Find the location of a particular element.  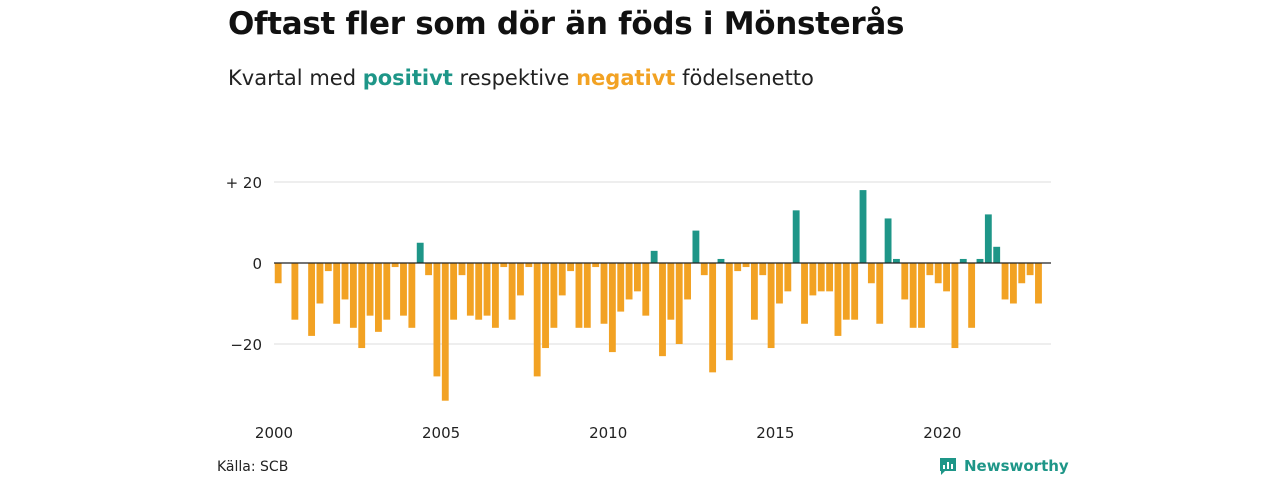

subtitle-positive-word: positivt is located at coordinates (407, 78).